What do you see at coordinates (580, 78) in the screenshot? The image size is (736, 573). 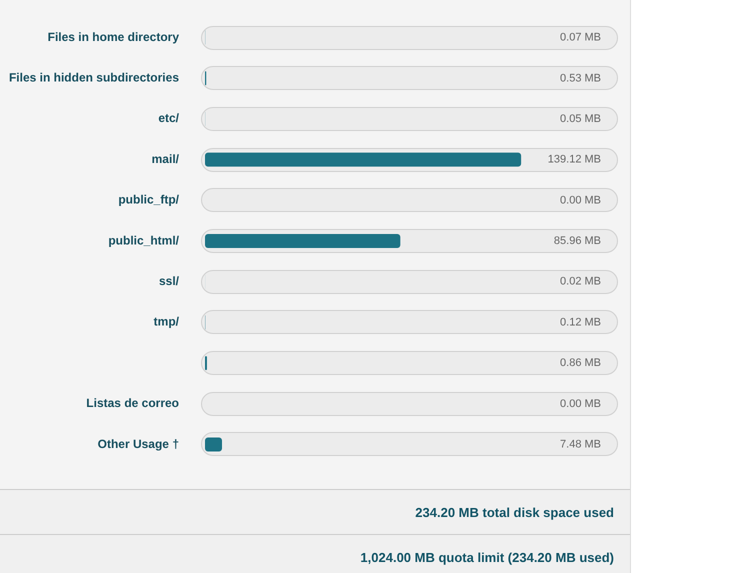 I see `data-label: 0.53 MB` at bounding box center [580, 78].